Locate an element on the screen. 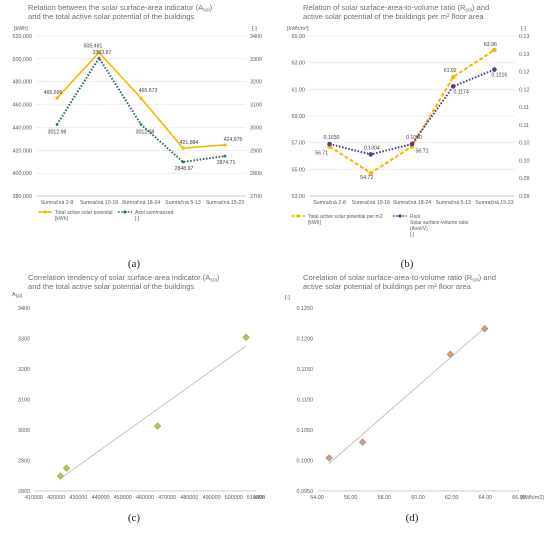 This screenshot has height=533, width=550. chart-c-xtick: 510000 is located at coordinates (256, 498).